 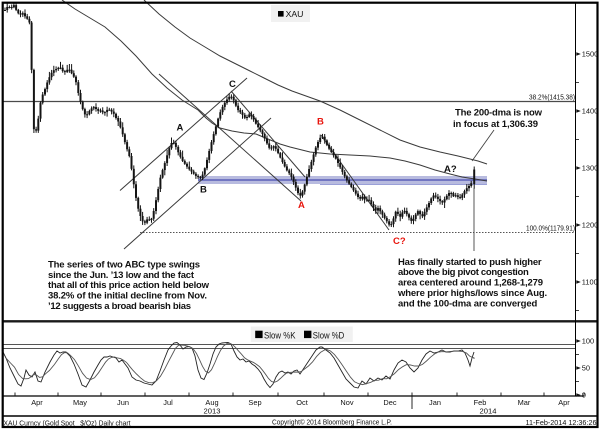 What do you see at coordinates (463, 272) in the screenshot?
I see `svg-text: above the big pivot congestion` at bounding box center [463, 272].